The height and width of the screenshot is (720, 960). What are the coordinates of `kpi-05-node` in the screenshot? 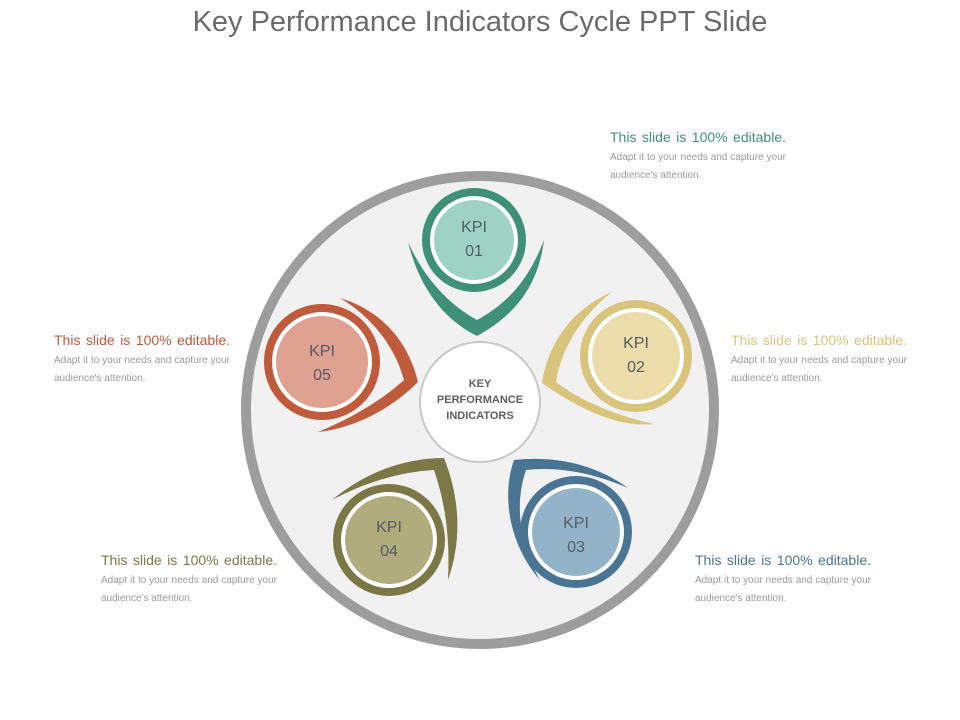 It's located at (341, 365).